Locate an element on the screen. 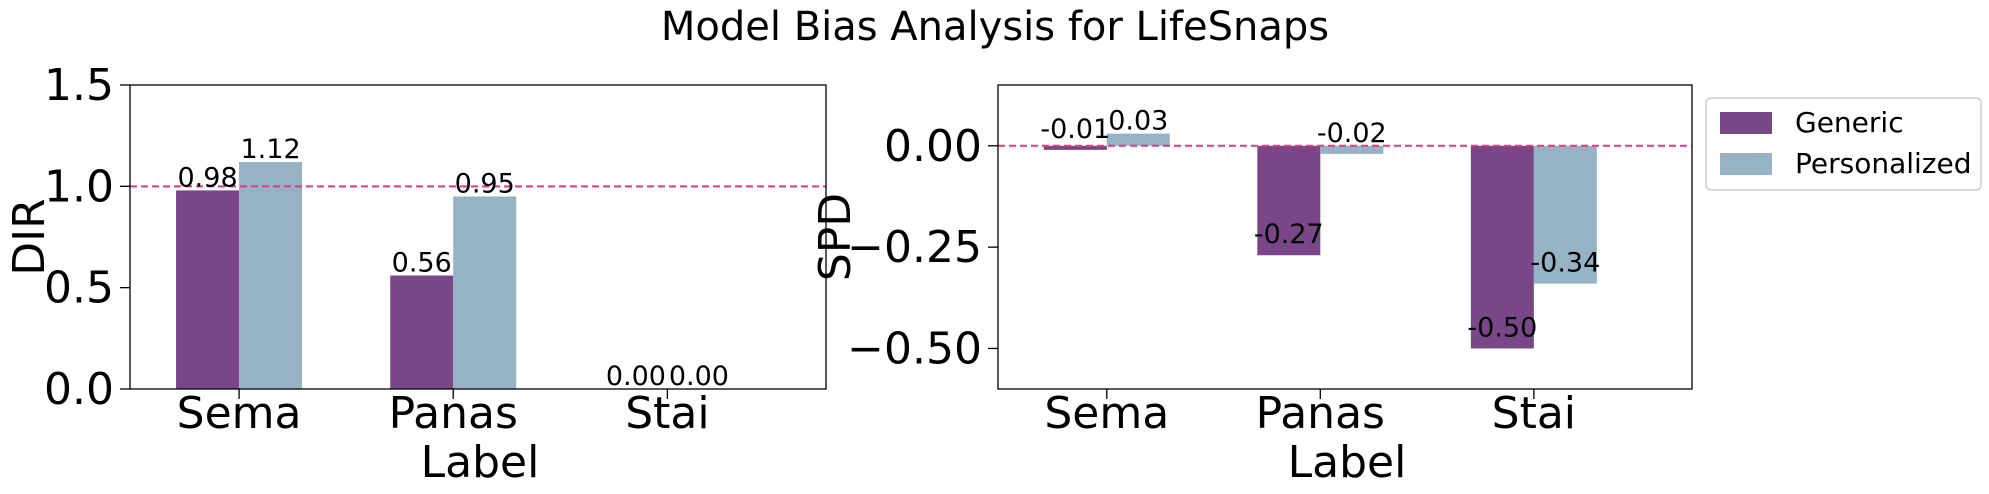  data-label: -0.50 is located at coordinates (1502, 327).